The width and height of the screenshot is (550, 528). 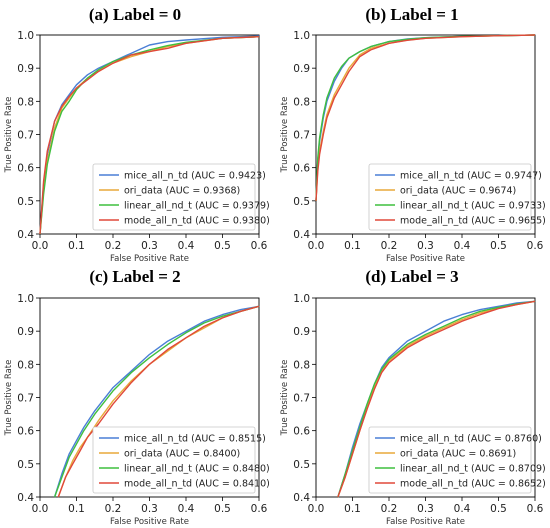 I want to click on legend-entry: mode_all_n_td (AUC = 0.8652), so click(x=473, y=484).